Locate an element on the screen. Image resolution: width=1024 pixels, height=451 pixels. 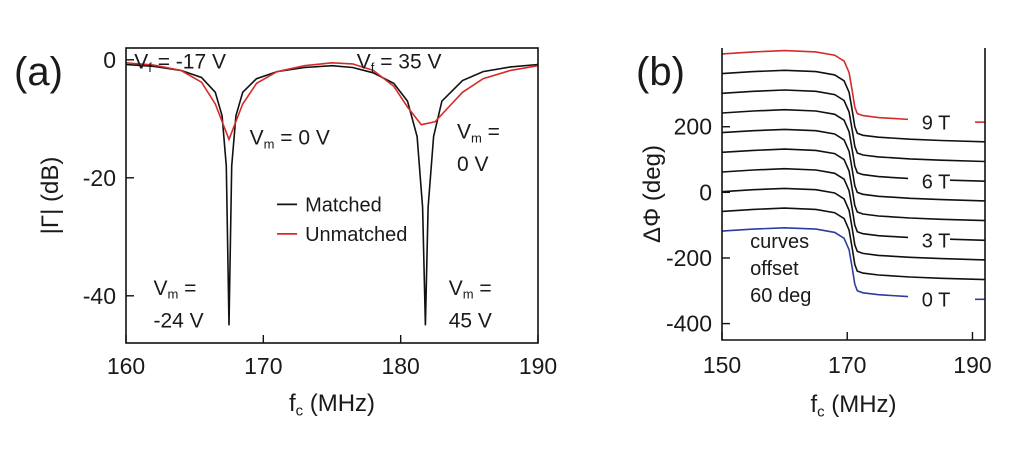
y-tick-label-a--20: -20 is located at coordinates (99, 178).